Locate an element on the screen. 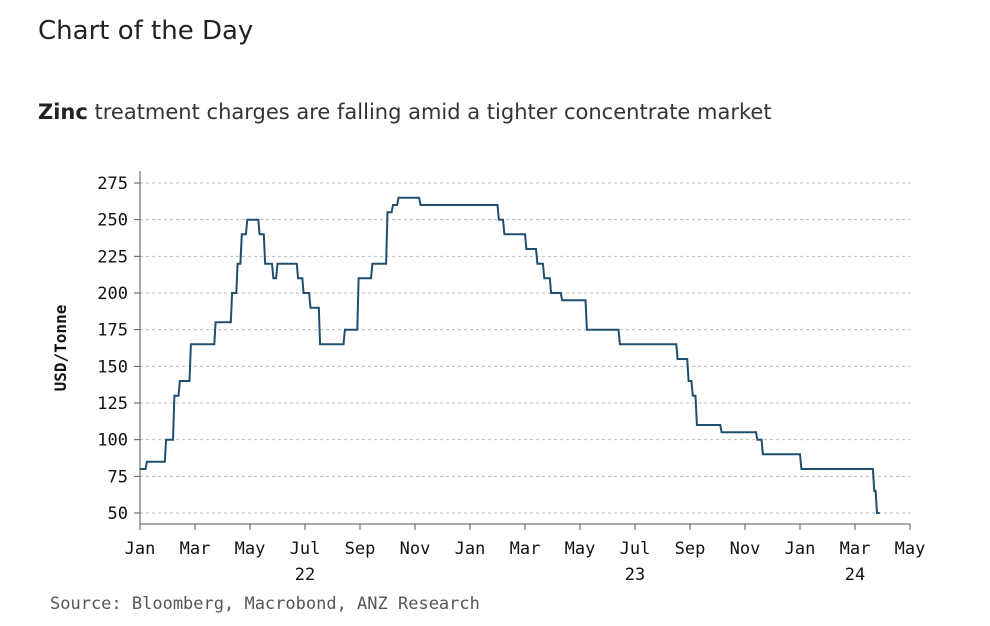  x-year-label-22: 22 is located at coordinates (305, 575).